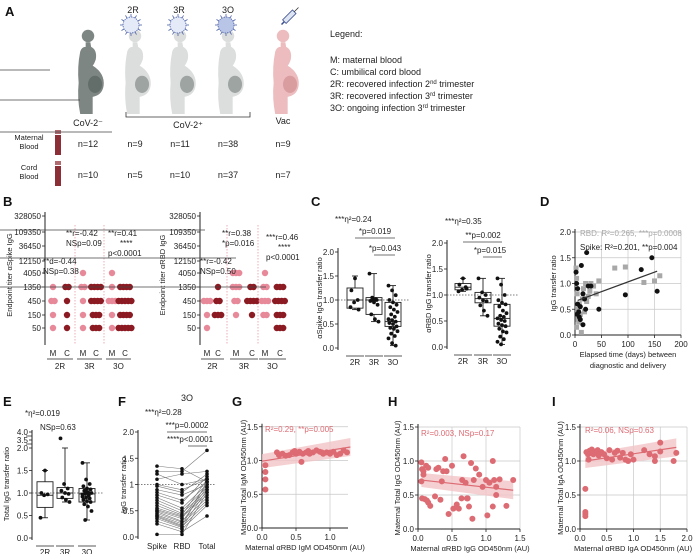 Image resolution: width=700 pixels, height=554 pixels. I want to click on tick-label: 1350, so click(32, 287).